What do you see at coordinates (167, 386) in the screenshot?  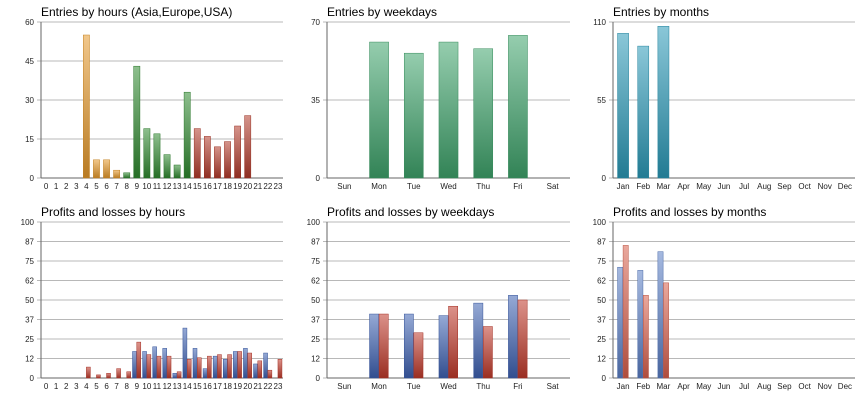 I see `x-tick-label: 12` at bounding box center [167, 386].